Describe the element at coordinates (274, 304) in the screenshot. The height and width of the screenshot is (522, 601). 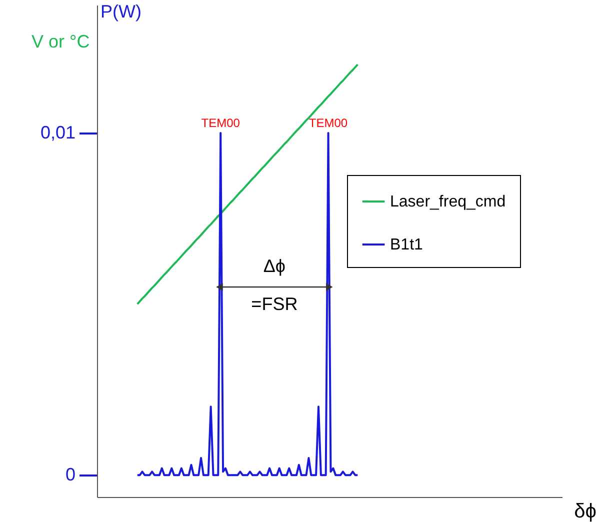
I see `annotation: =FSR` at that location.